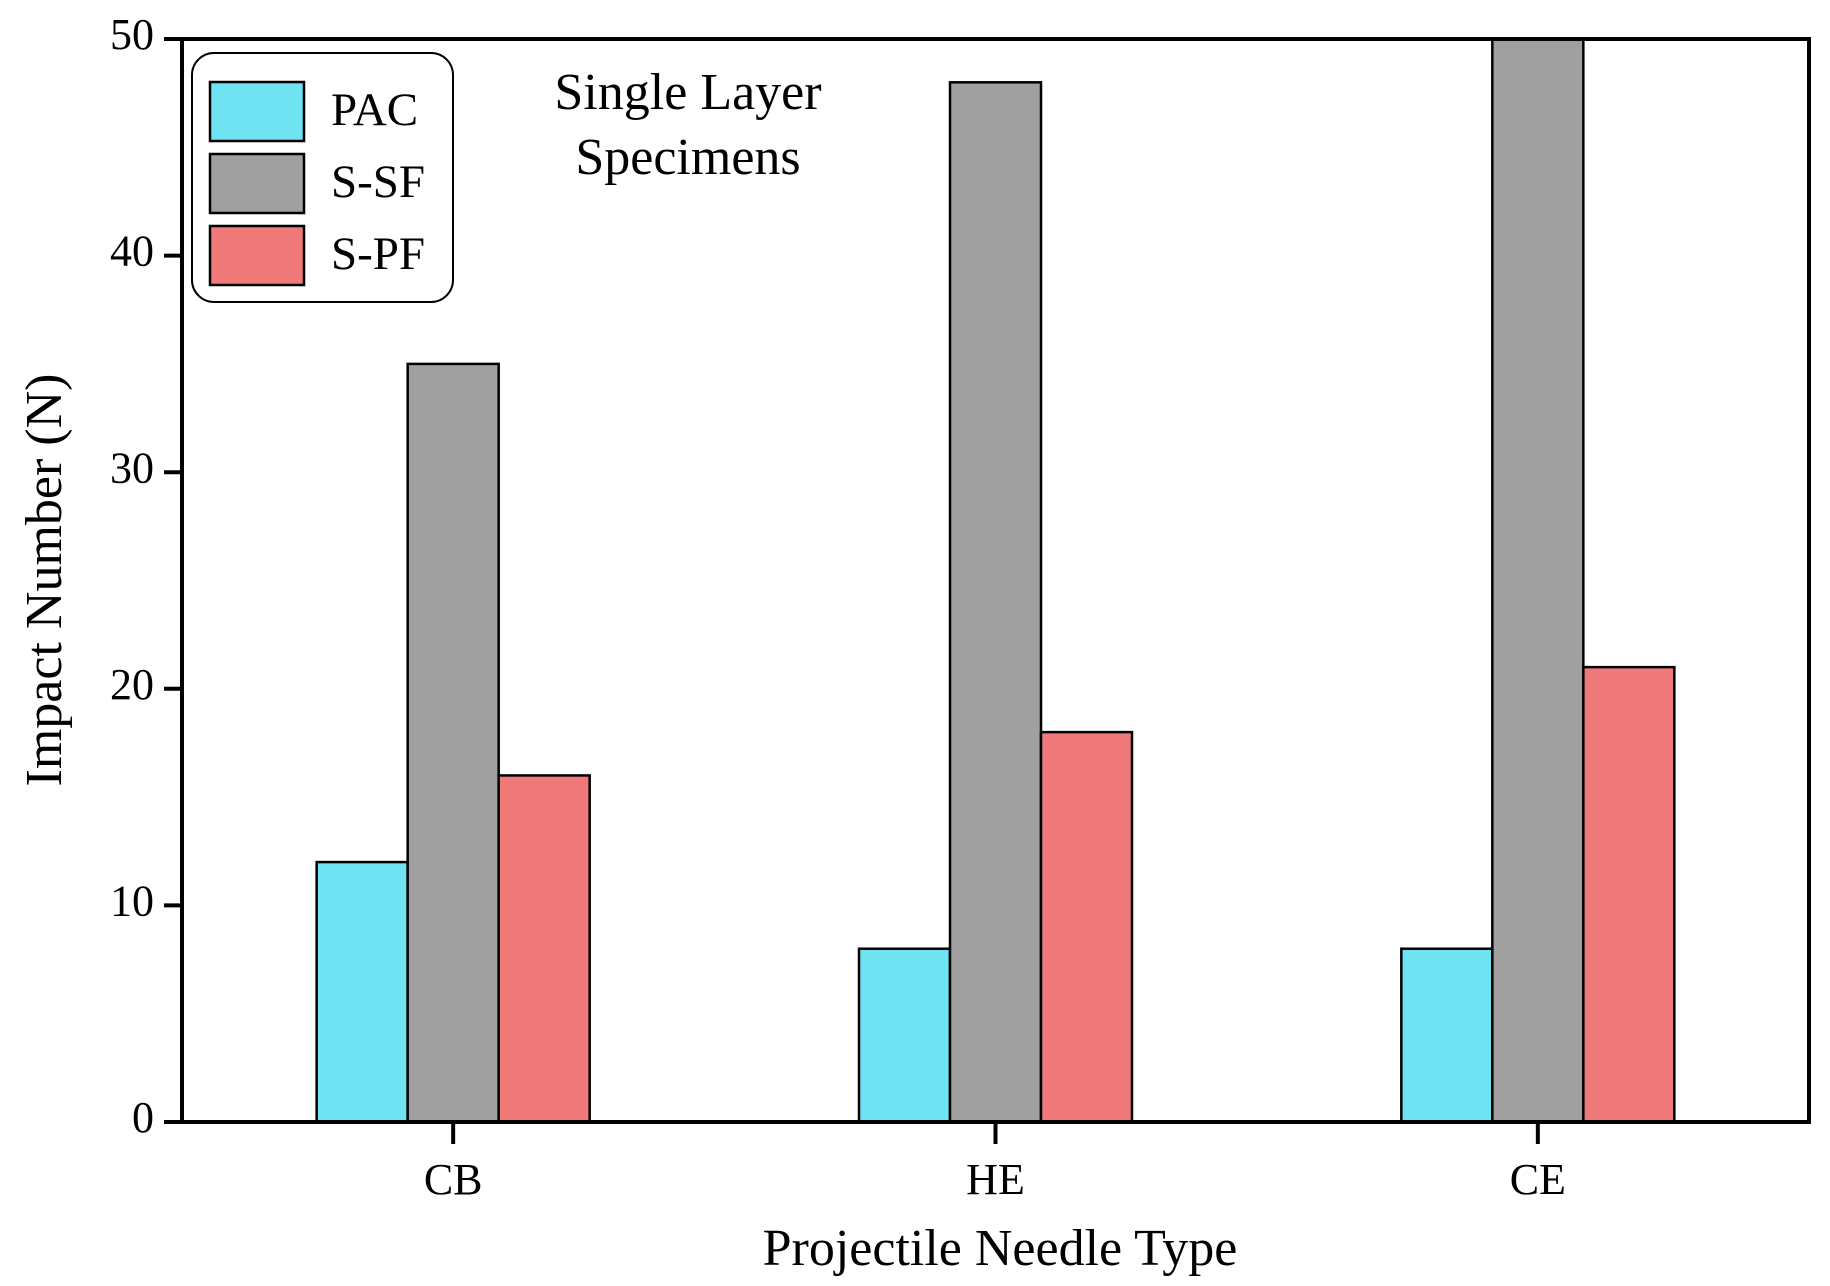 The height and width of the screenshot is (1286, 1830). What do you see at coordinates (453, 1179) in the screenshot?
I see `x-tick-label: CB` at bounding box center [453, 1179].